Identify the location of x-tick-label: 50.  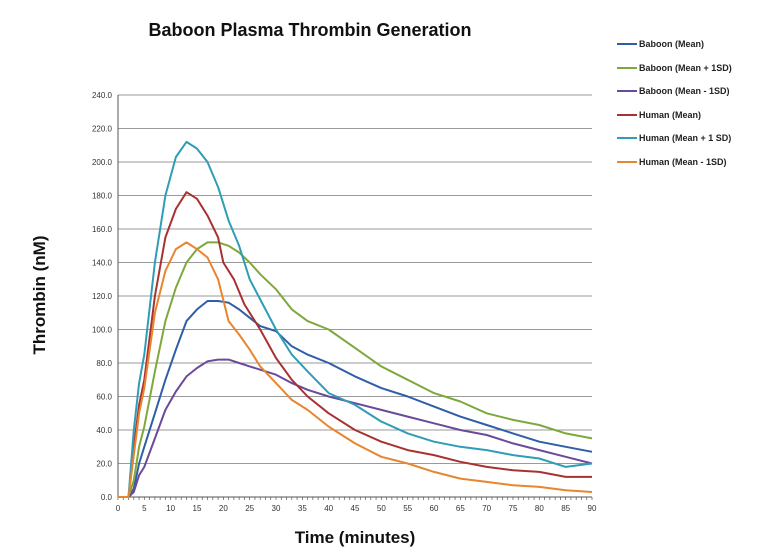
(381, 508).